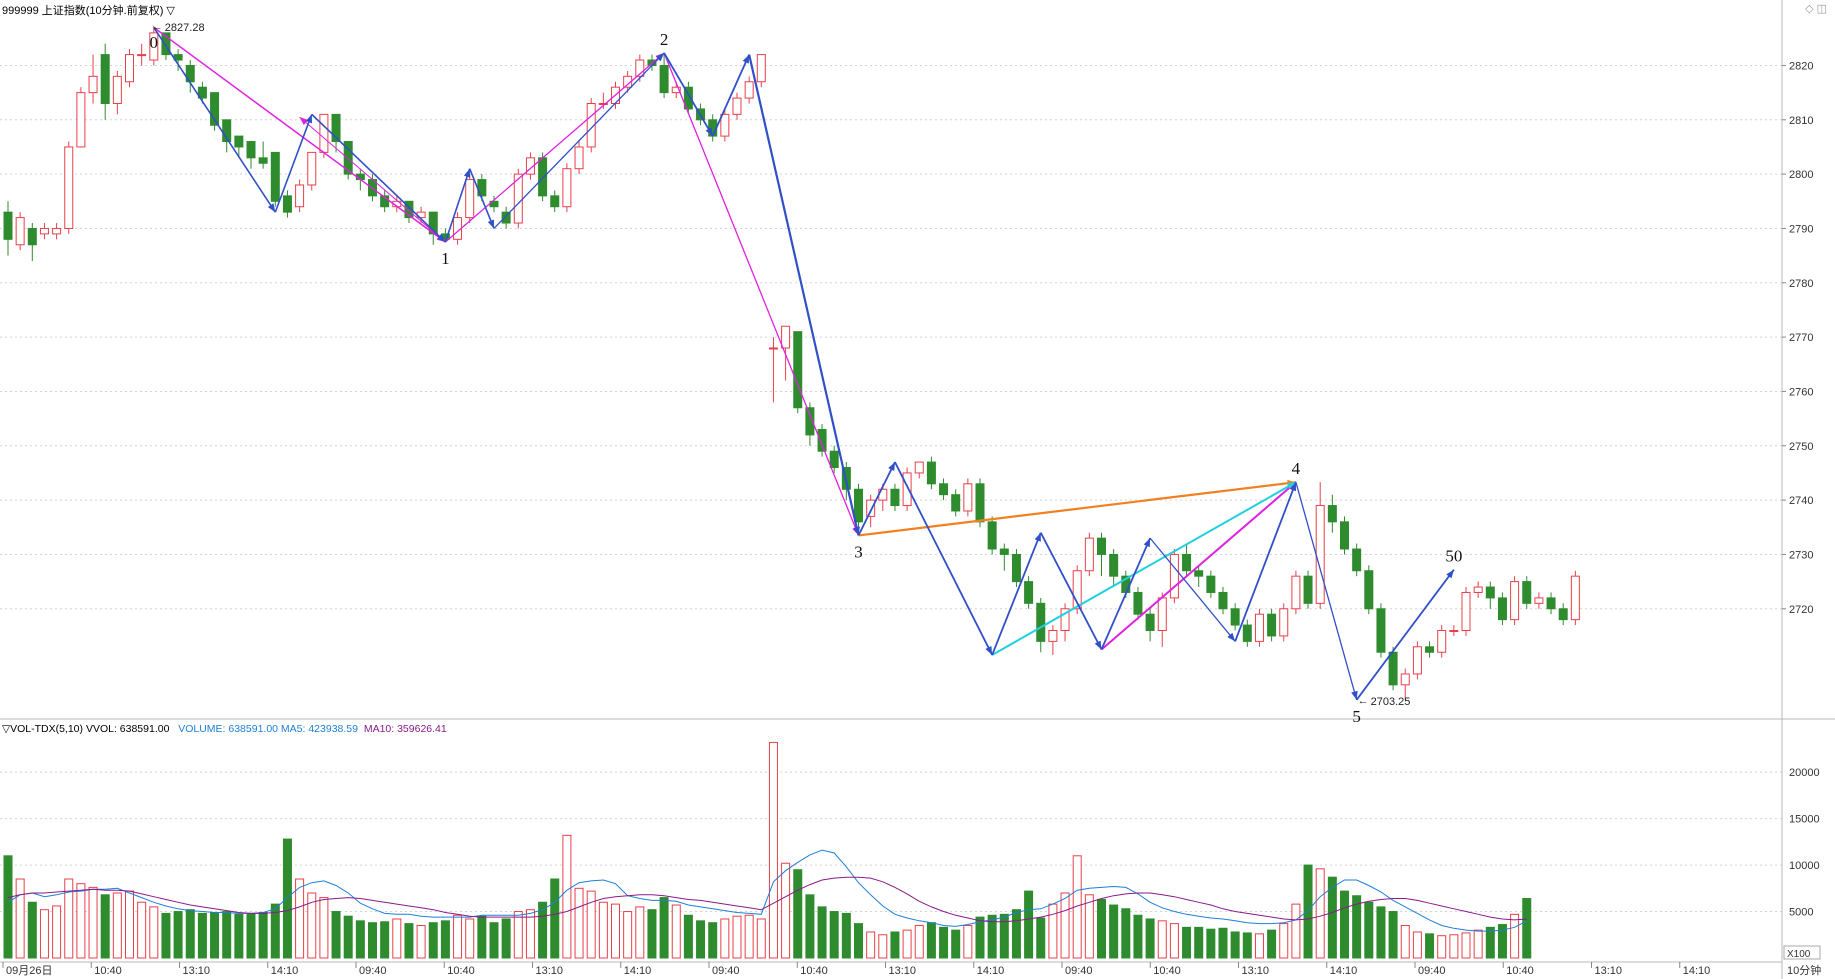  What do you see at coordinates (373, 971) in the screenshot?
I see `time-label: 09:40` at bounding box center [373, 971].